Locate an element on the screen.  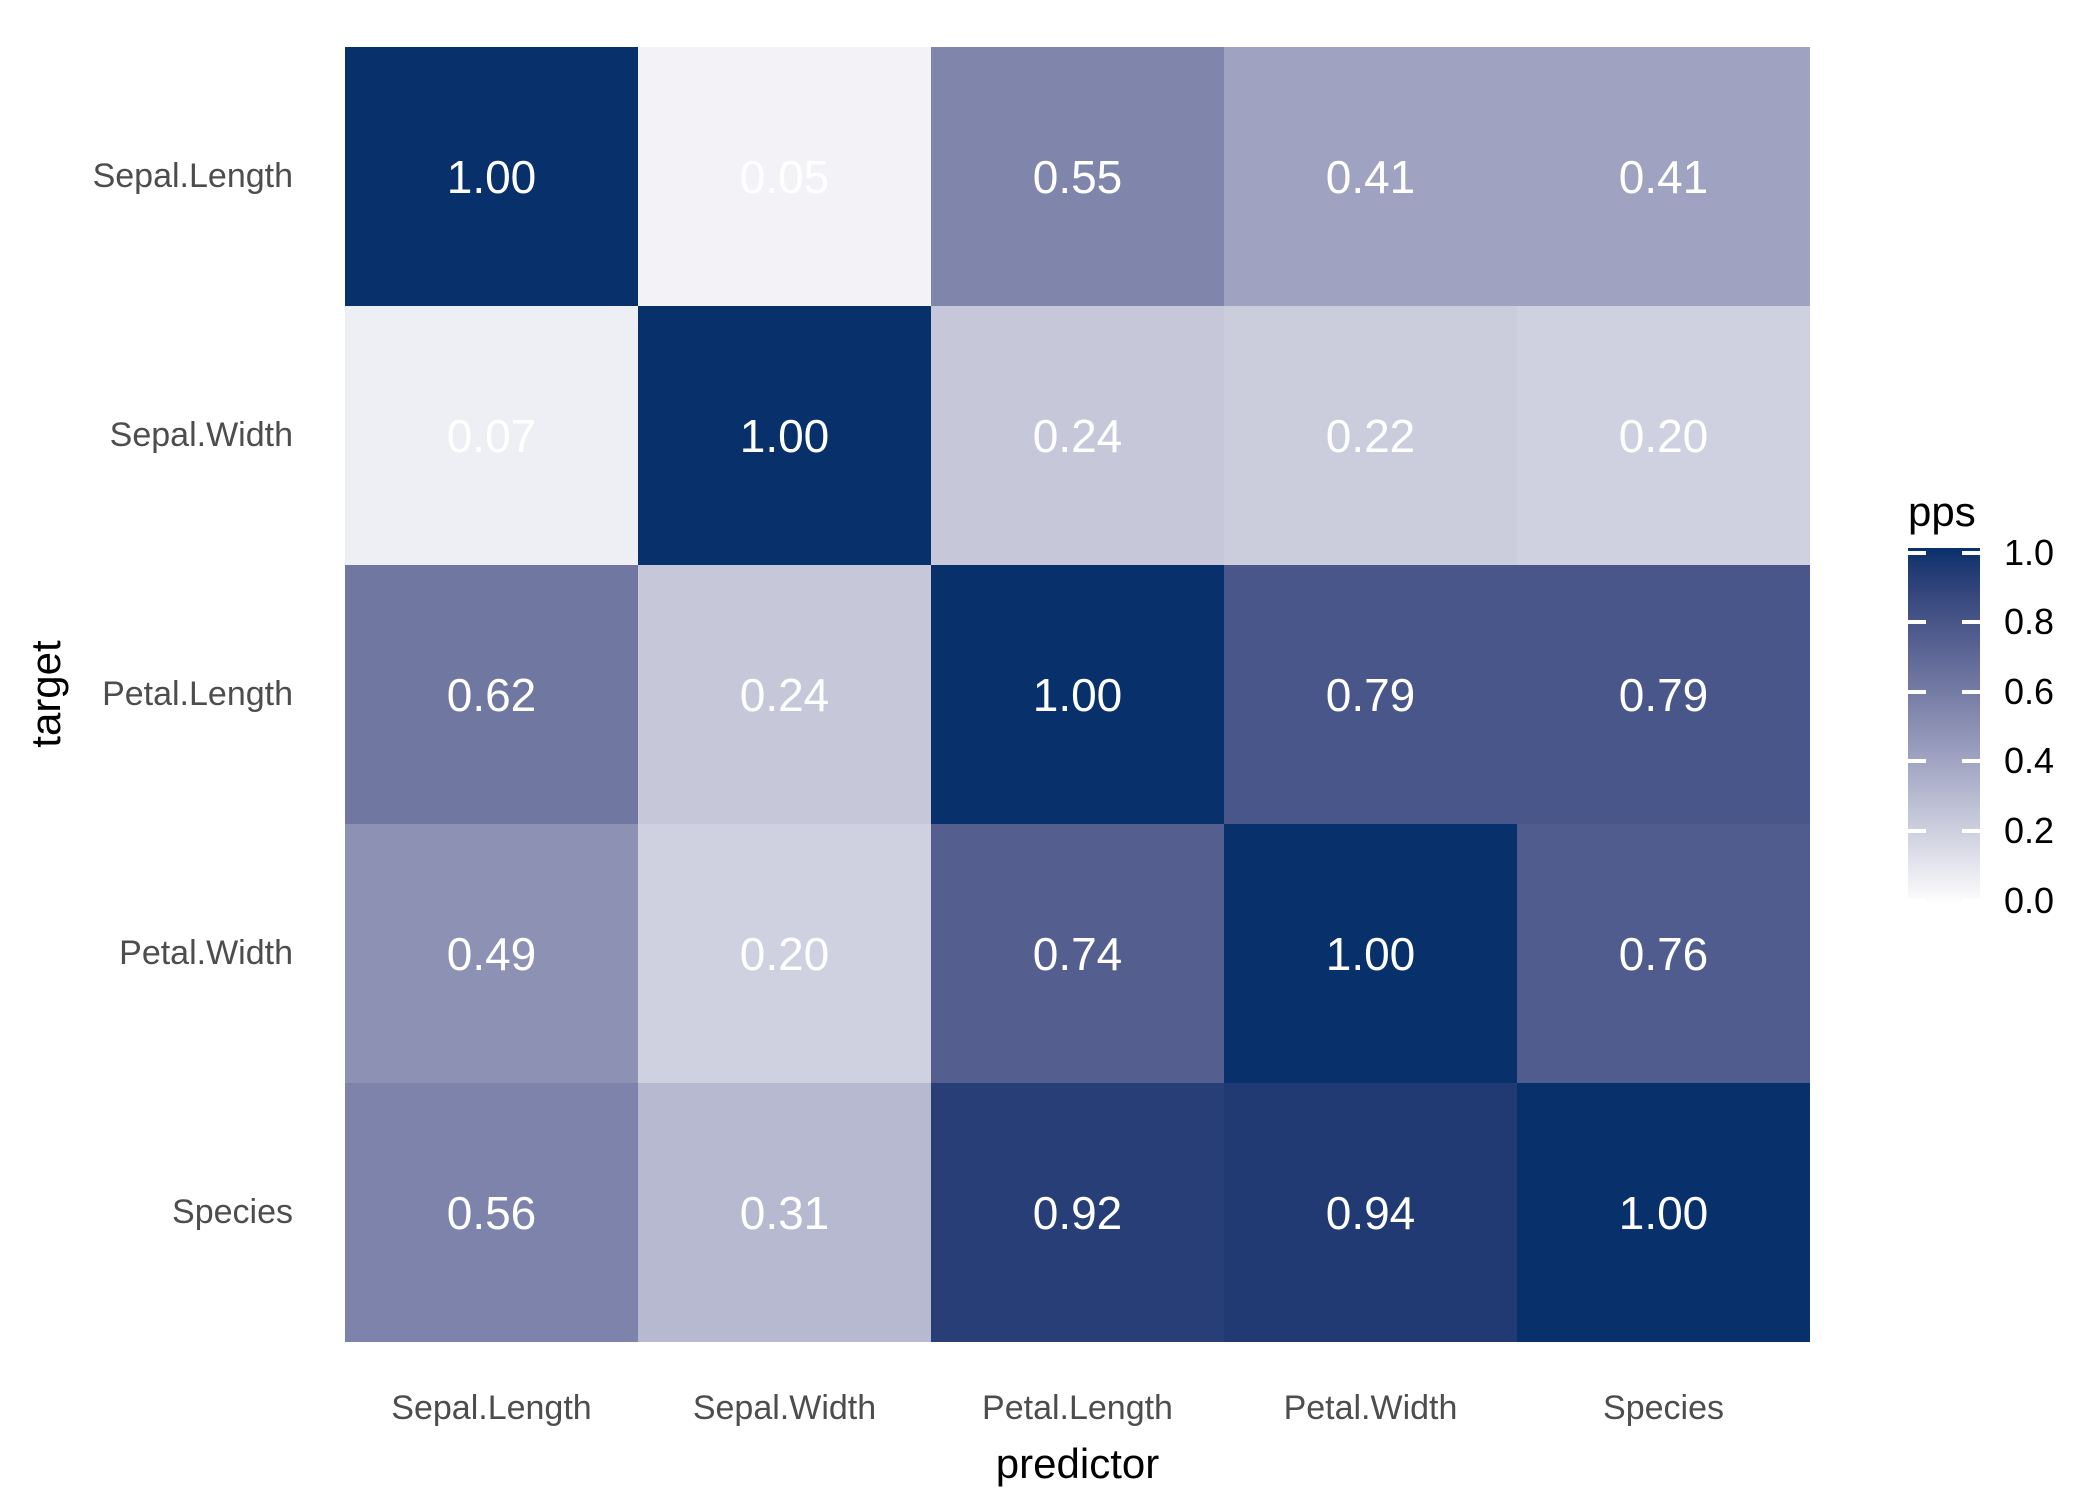
cell-value-label: 0.92 is located at coordinates (1077, 1212).